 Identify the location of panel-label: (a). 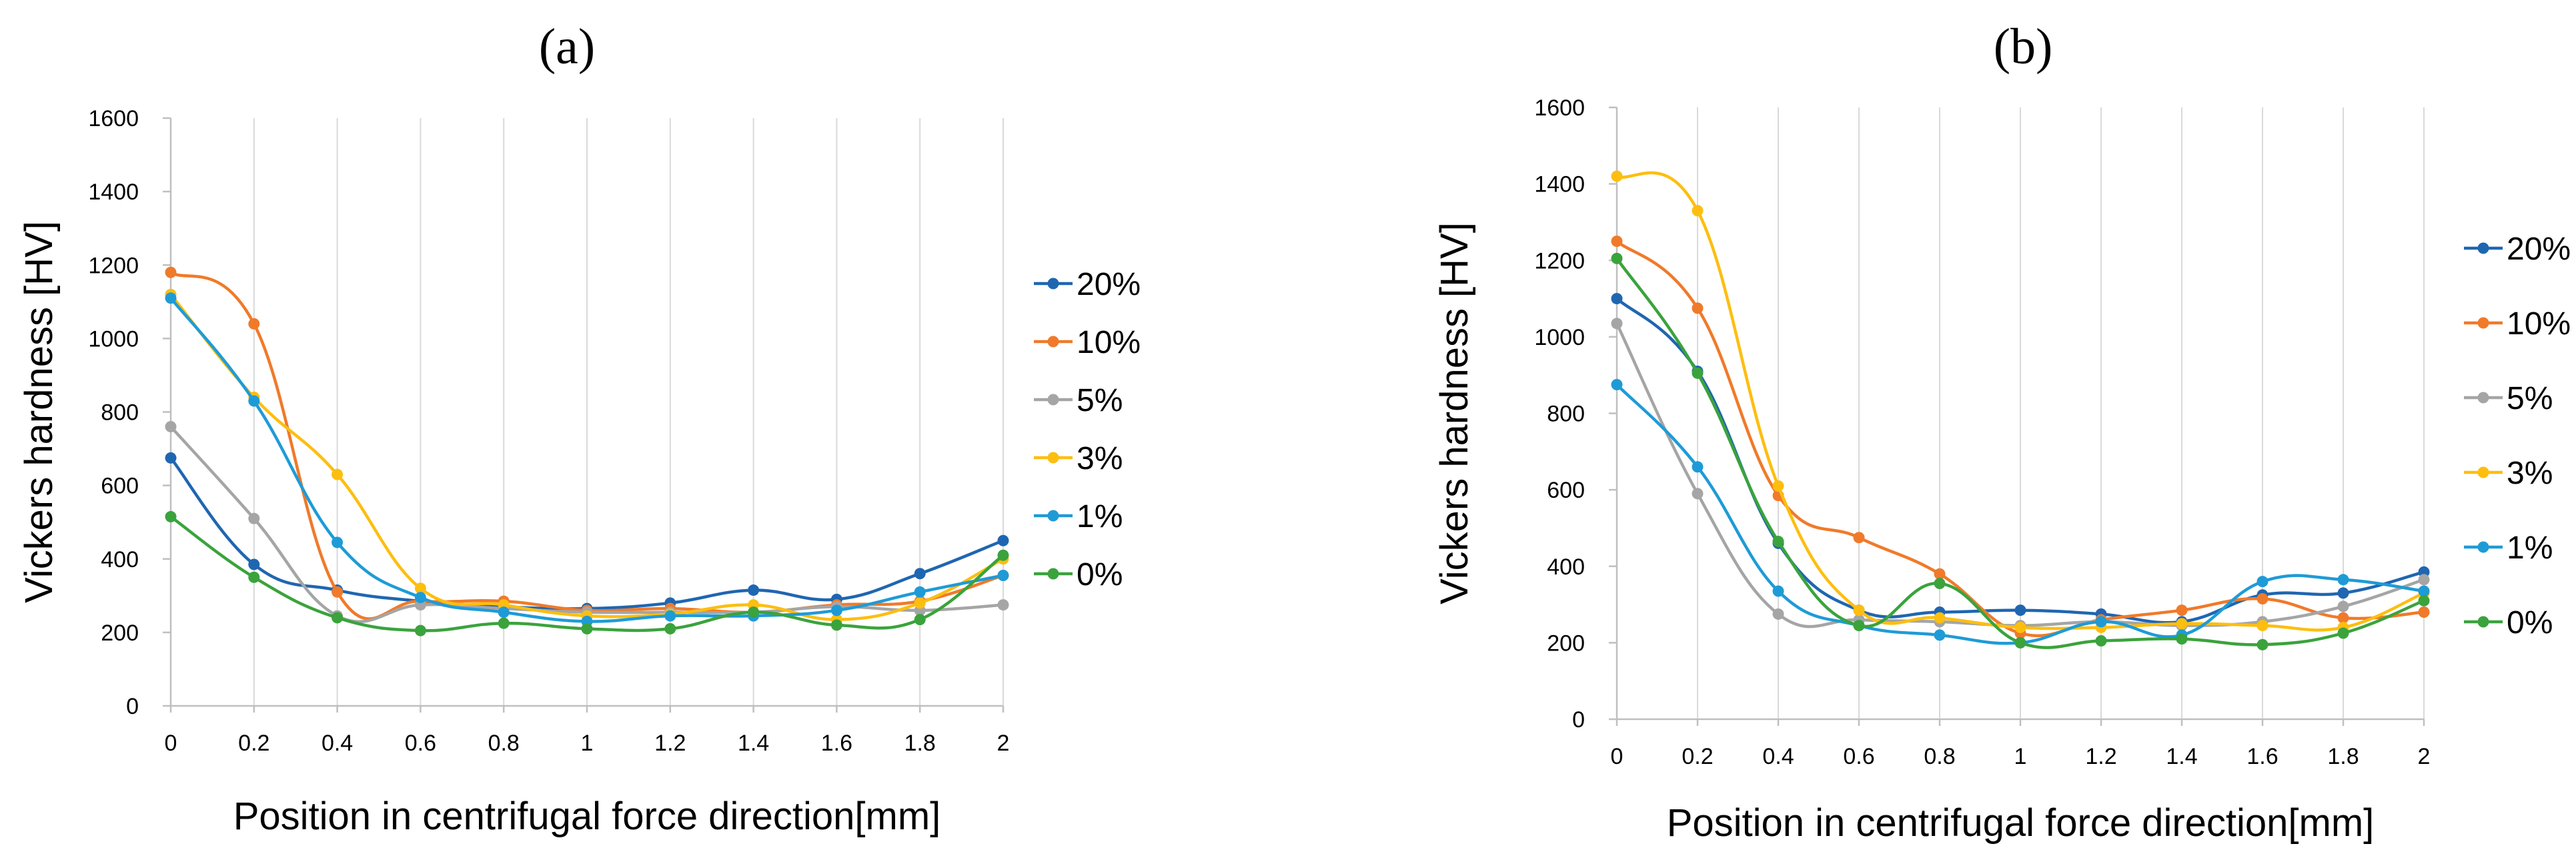
(567, 47).